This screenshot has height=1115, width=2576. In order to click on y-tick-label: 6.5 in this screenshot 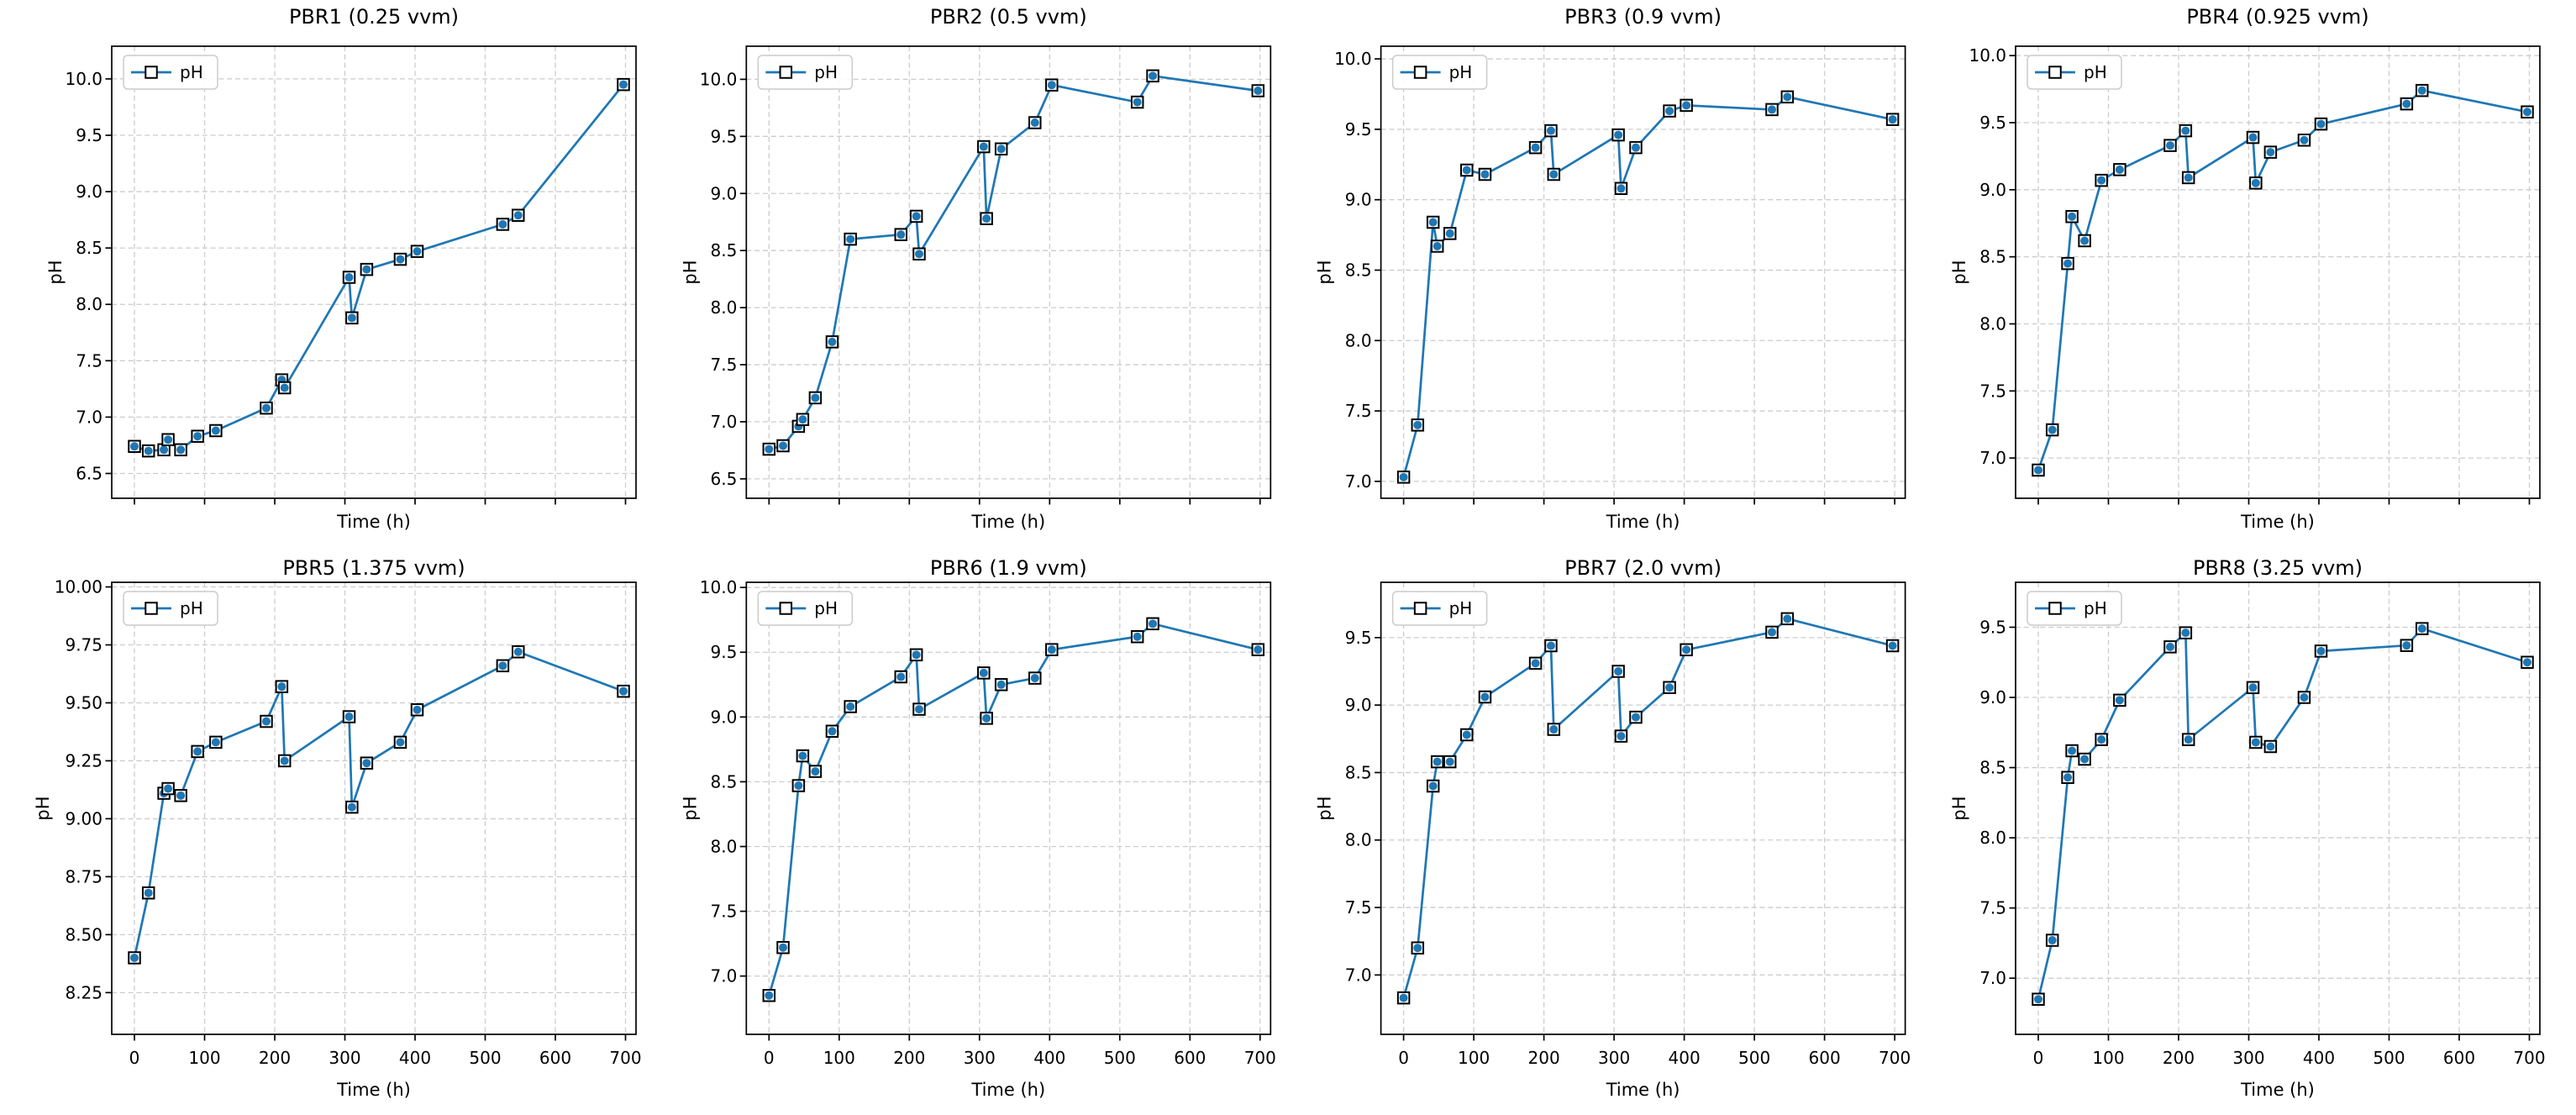, I will do `click(89, 473)`.